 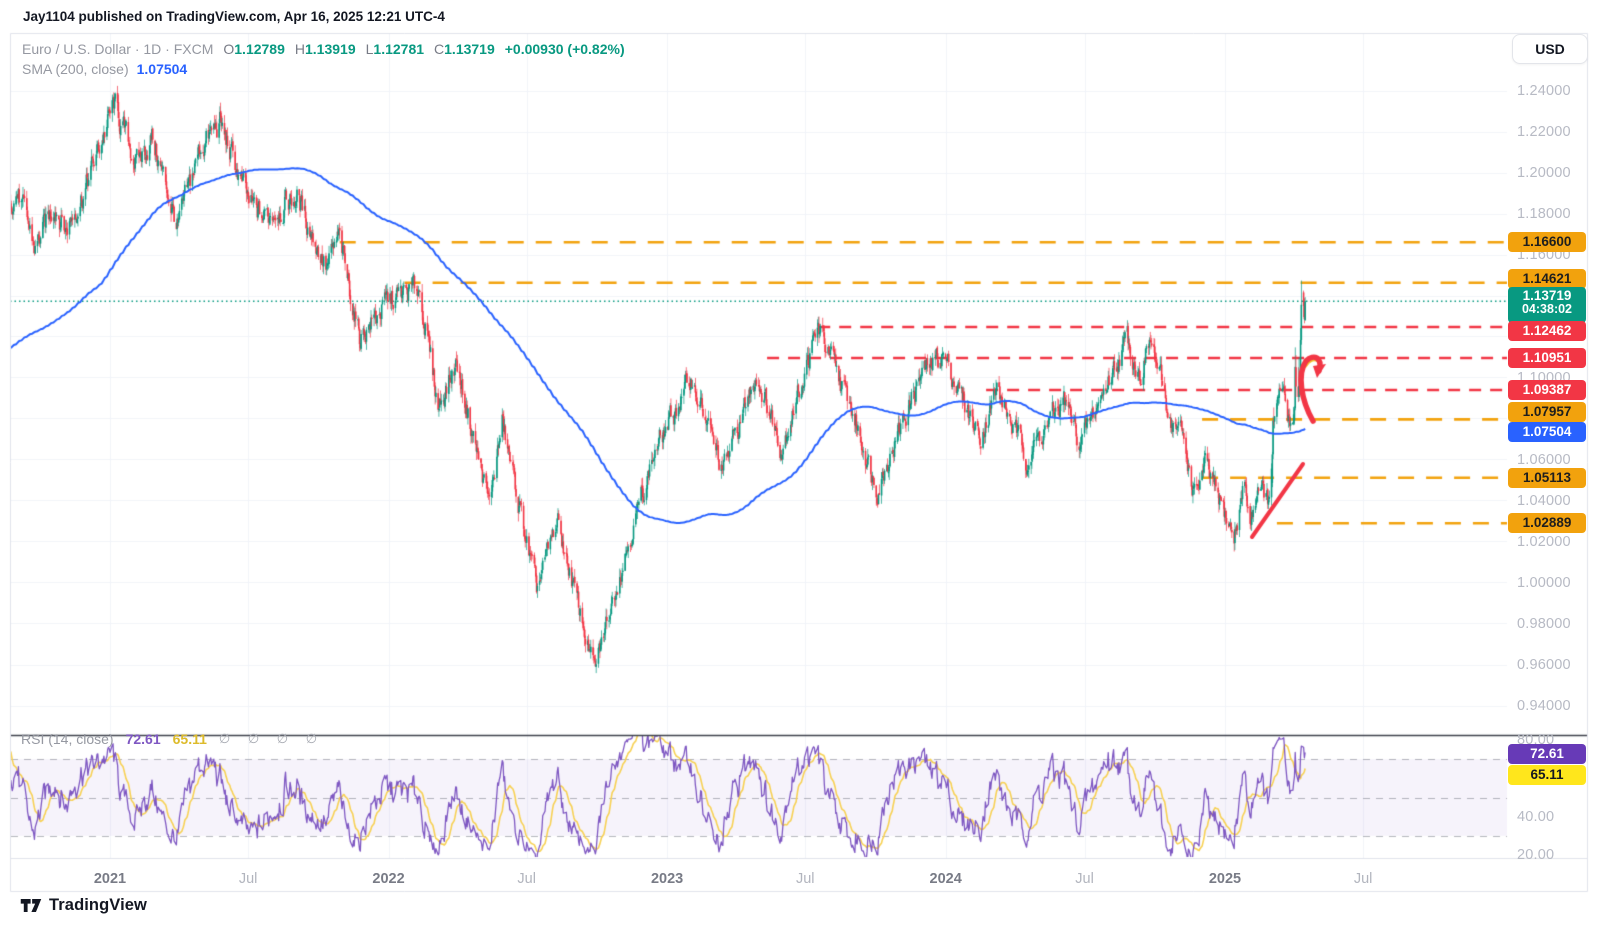 What do you see at coordinates (1550, 49) in the screenshot?
I see `currency-toggle-button: USD` at bounding box center [1550, 49].